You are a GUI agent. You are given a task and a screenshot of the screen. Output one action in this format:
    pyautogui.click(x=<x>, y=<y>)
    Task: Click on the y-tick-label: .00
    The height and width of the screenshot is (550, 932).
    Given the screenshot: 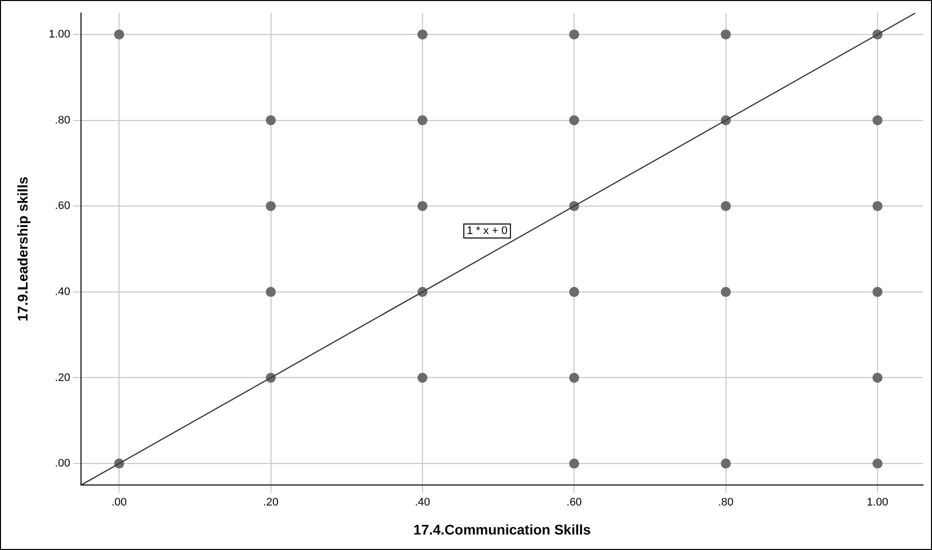 What is the action you would take?
    pyautogui.click(x=62, y=464)
    